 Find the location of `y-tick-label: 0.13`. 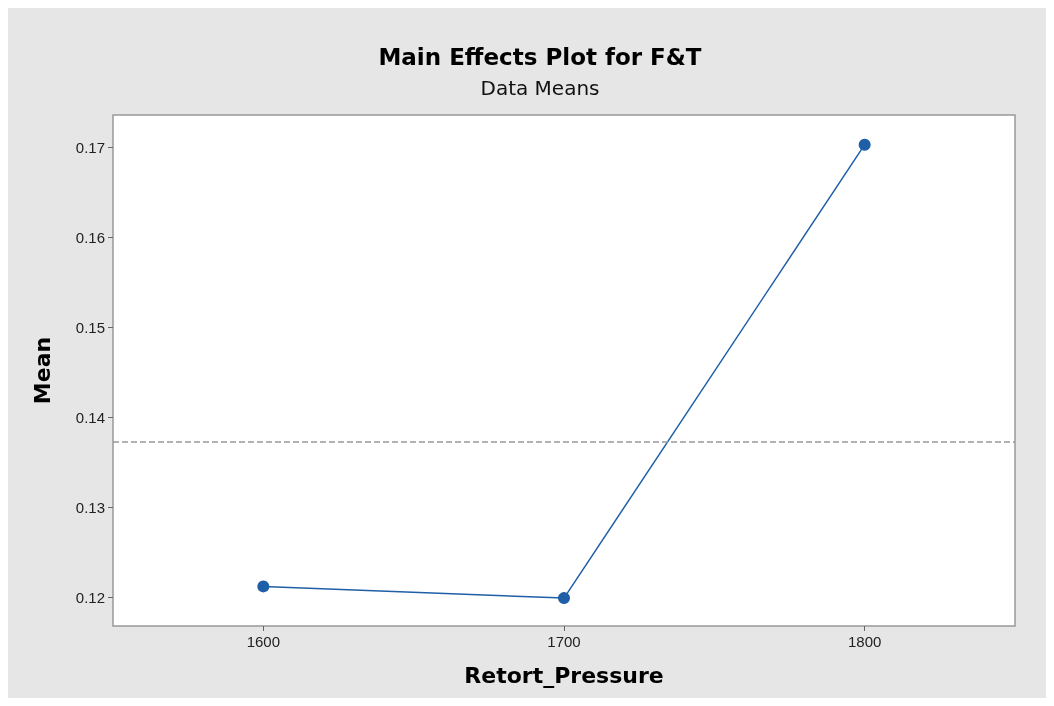

y-tick-label: 0.13 is located at coordinates (90, 507).